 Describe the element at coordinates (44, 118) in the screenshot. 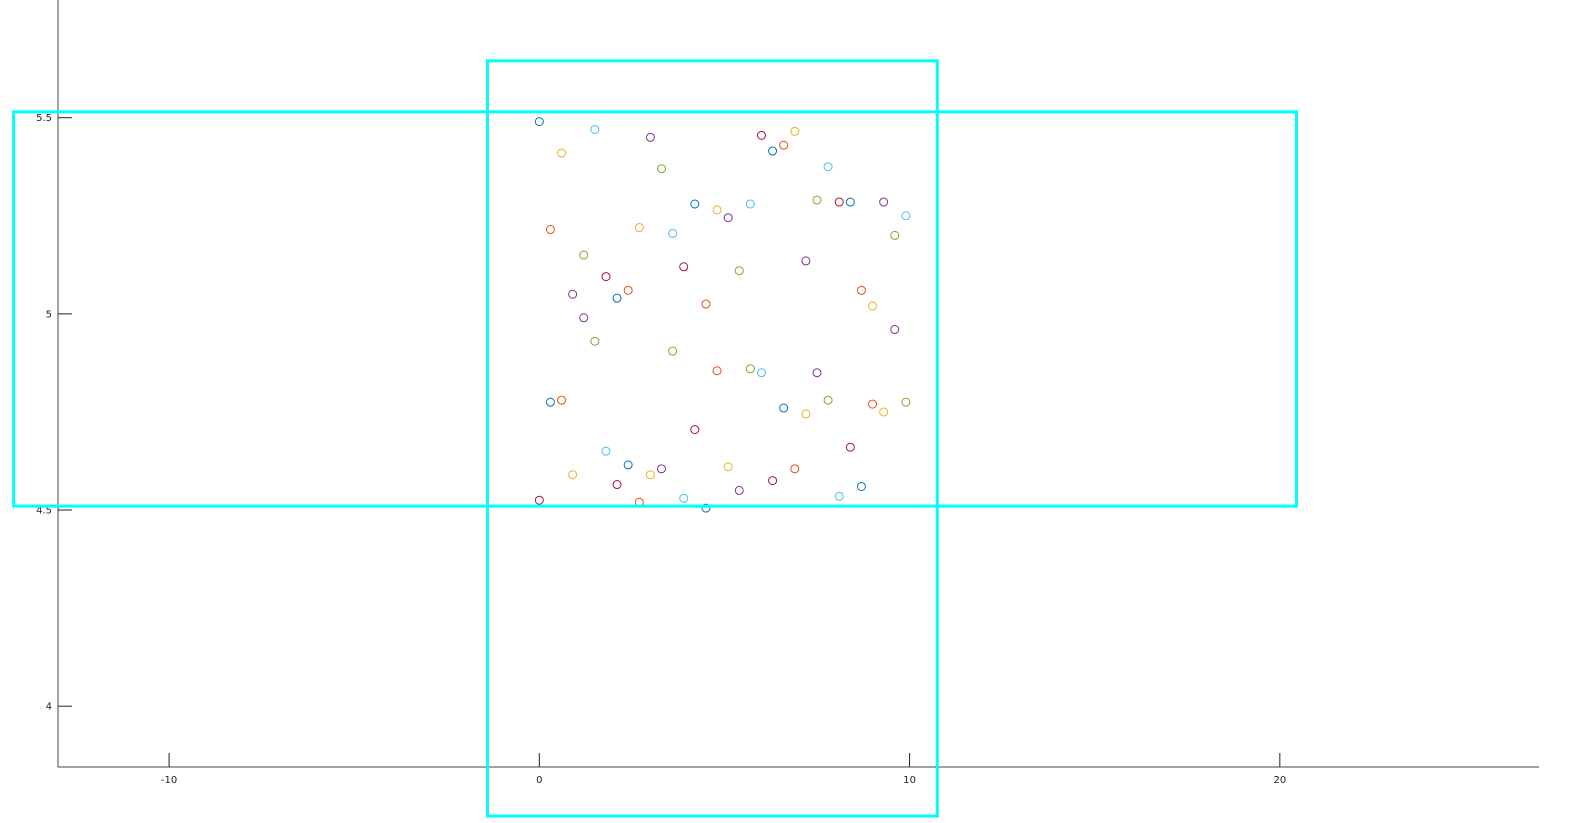

I see `y-tick-label: 5.5` at that location.